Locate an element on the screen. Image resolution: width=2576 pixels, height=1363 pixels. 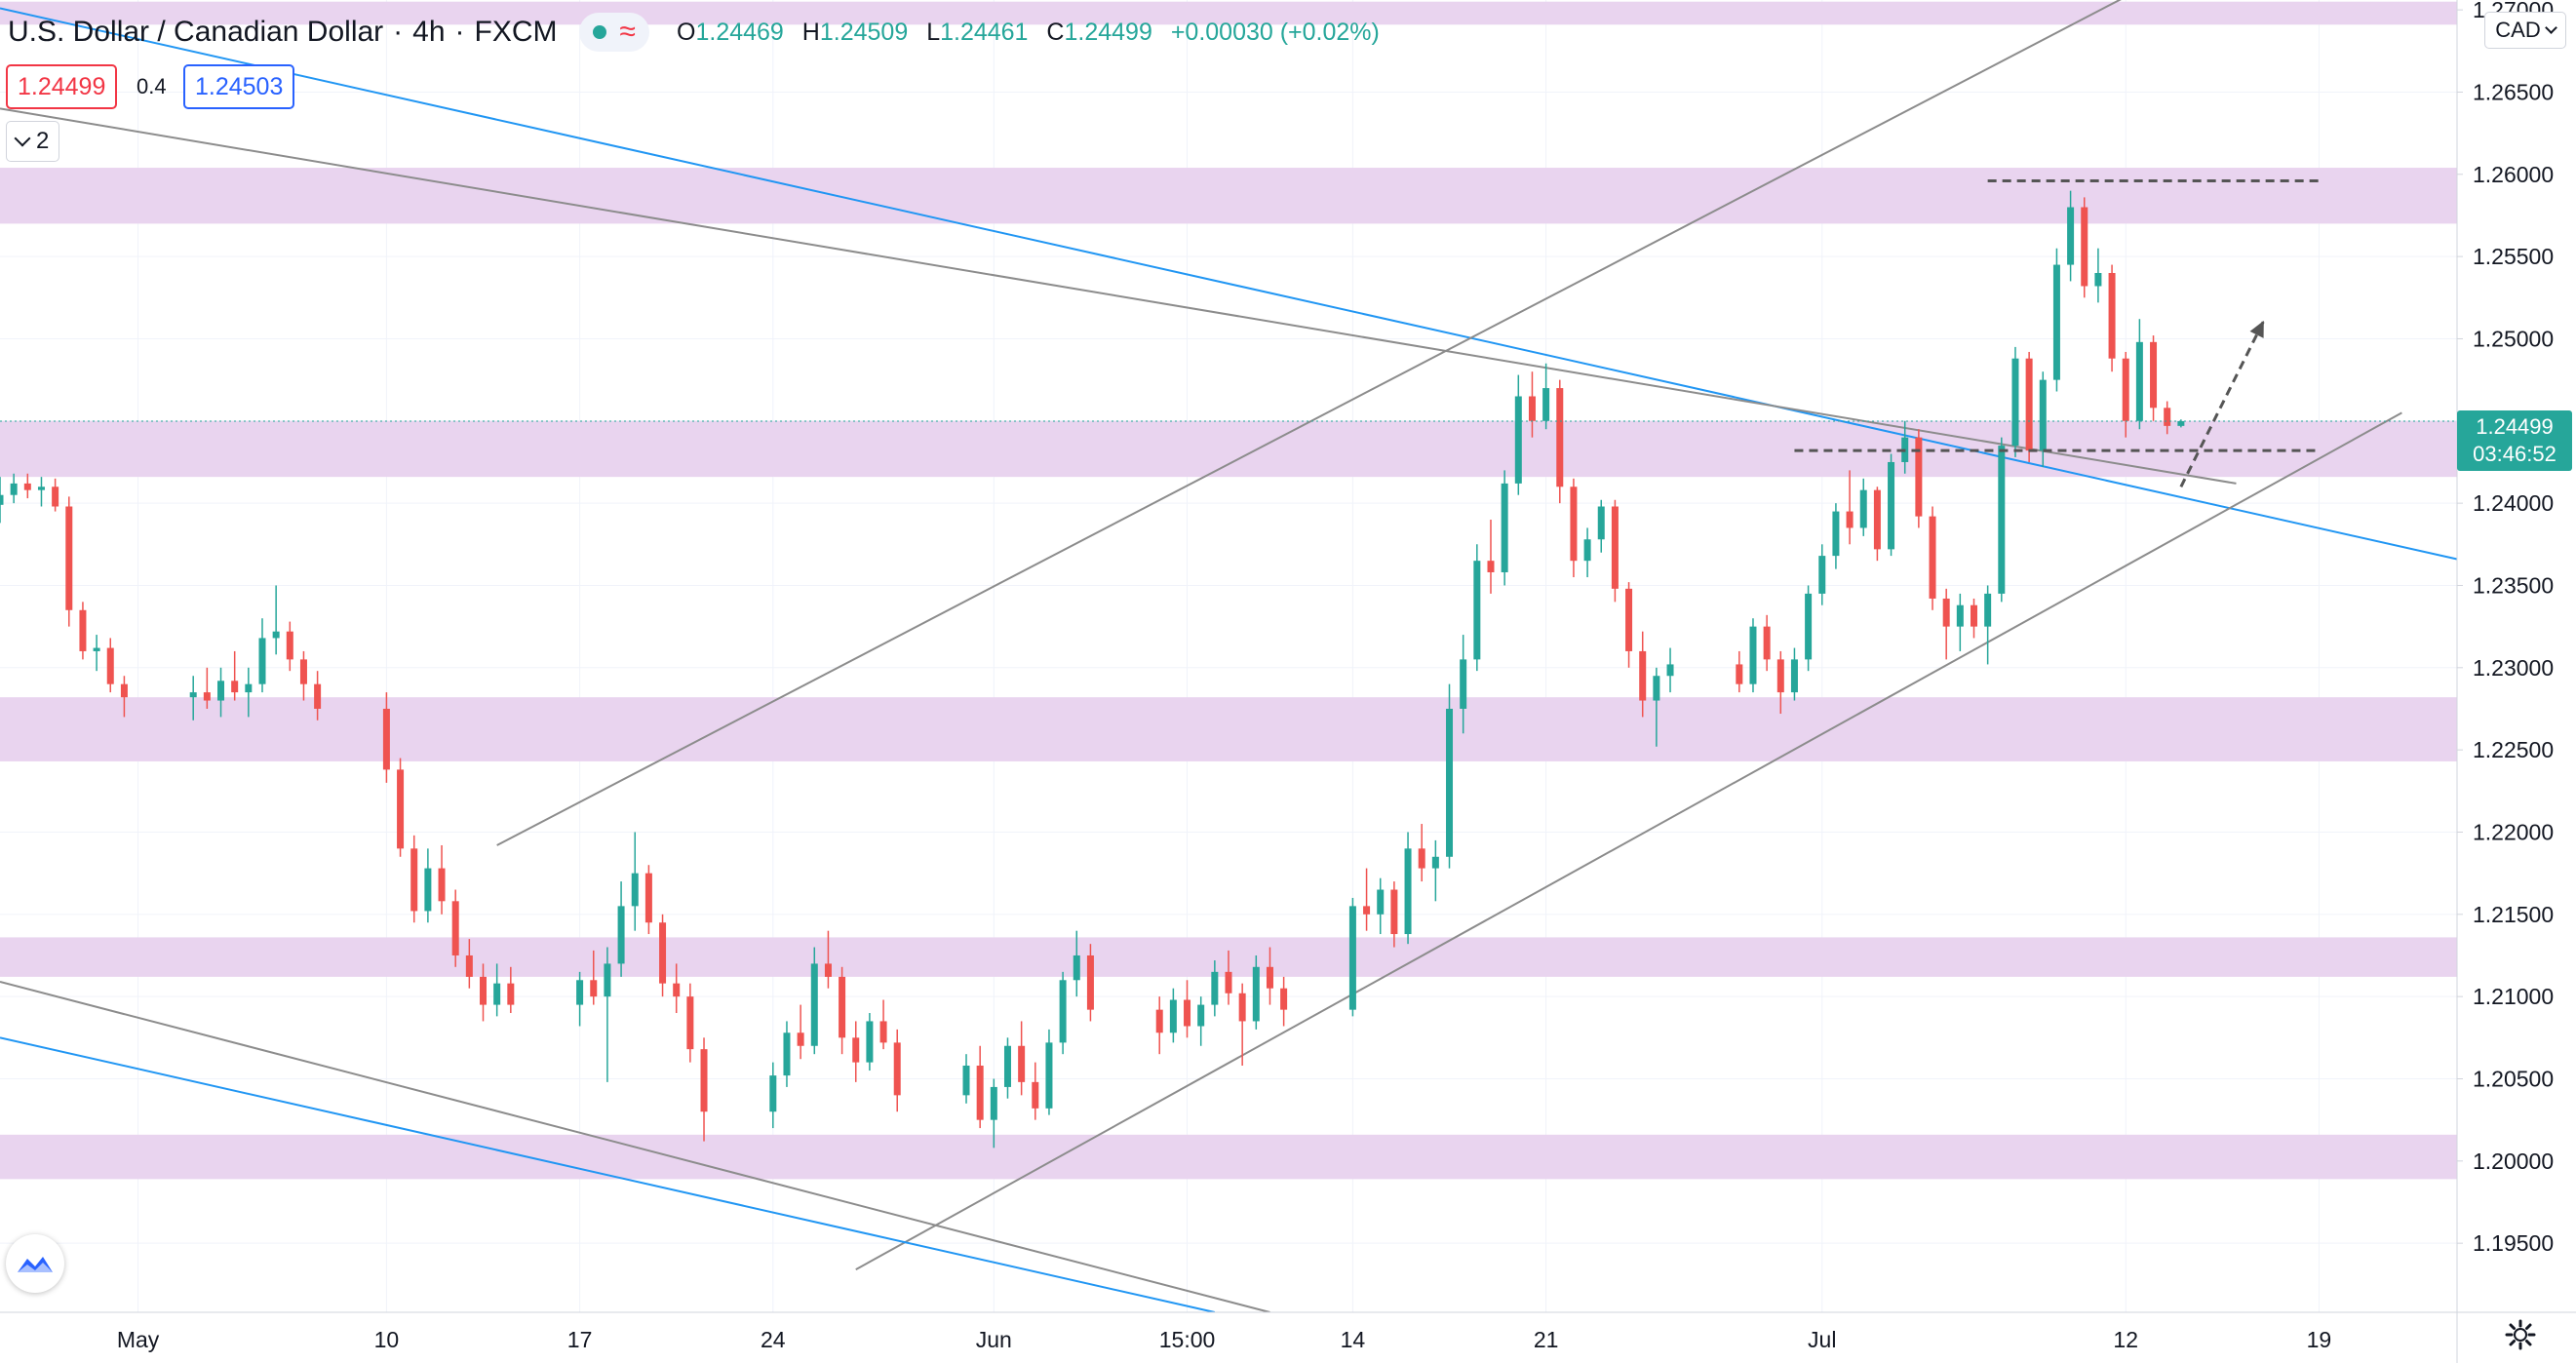
price-tick-label: 1.21500 is located at coordinates (2513, 914).